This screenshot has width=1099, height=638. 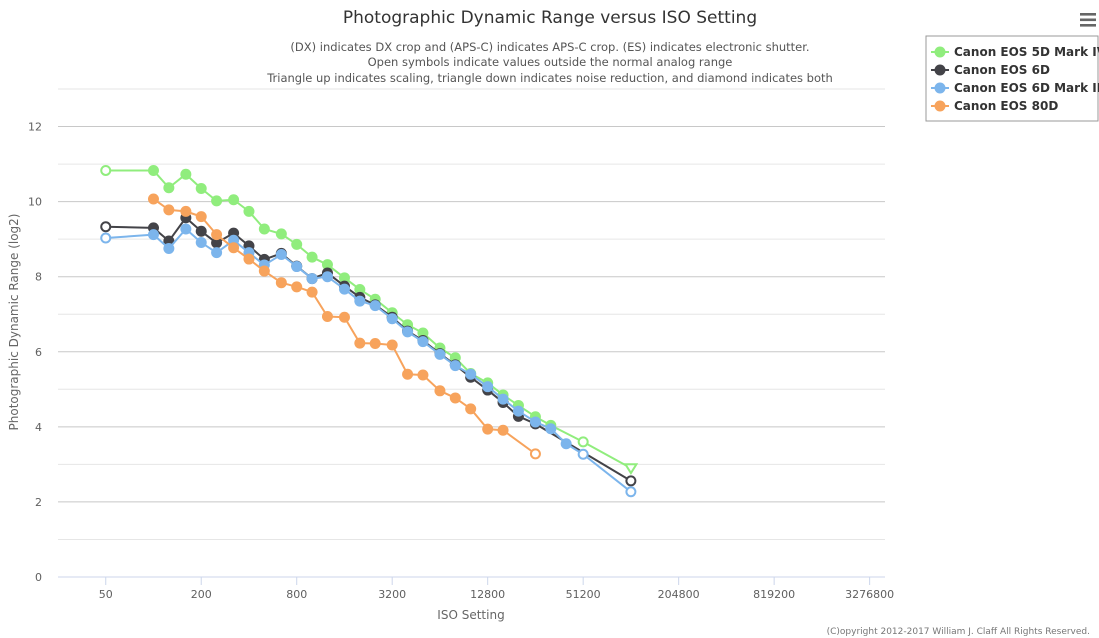 I want to click on x-tick-label: 819200, so click(x=774, y=594).